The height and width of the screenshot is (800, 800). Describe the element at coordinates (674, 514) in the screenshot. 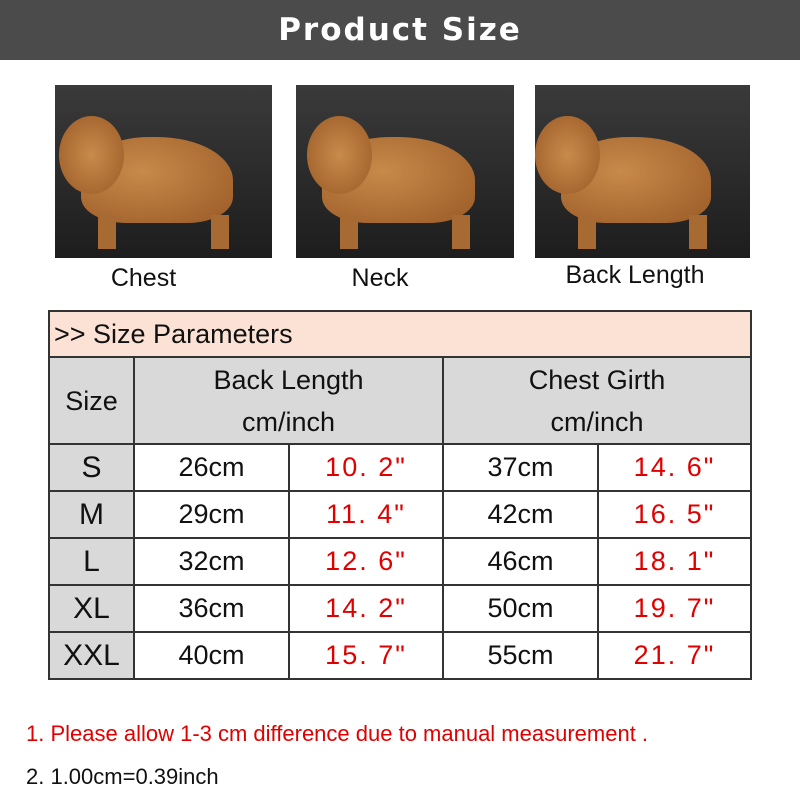

I see `chest-inch-cell: 16. 5"` at that location.